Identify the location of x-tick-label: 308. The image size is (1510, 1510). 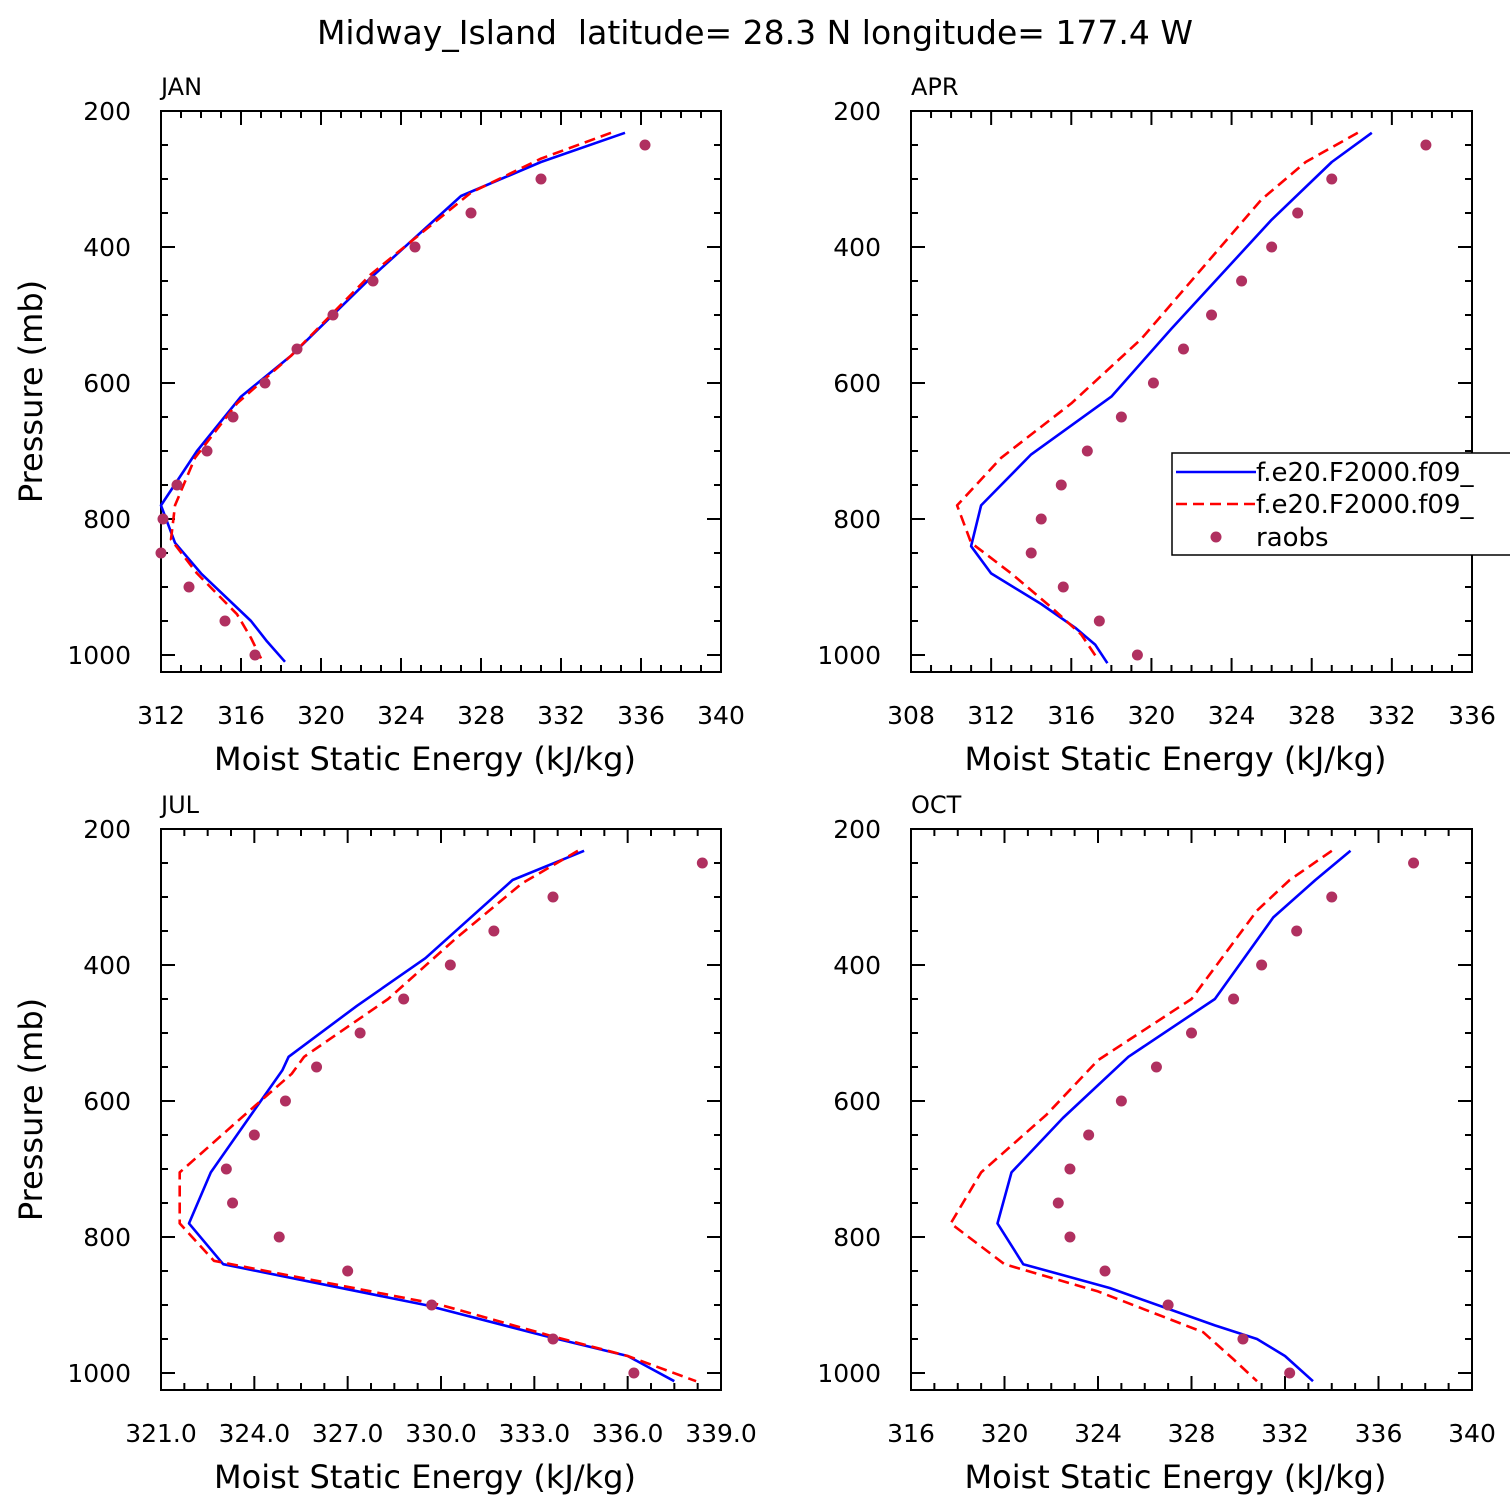
(911, 715).